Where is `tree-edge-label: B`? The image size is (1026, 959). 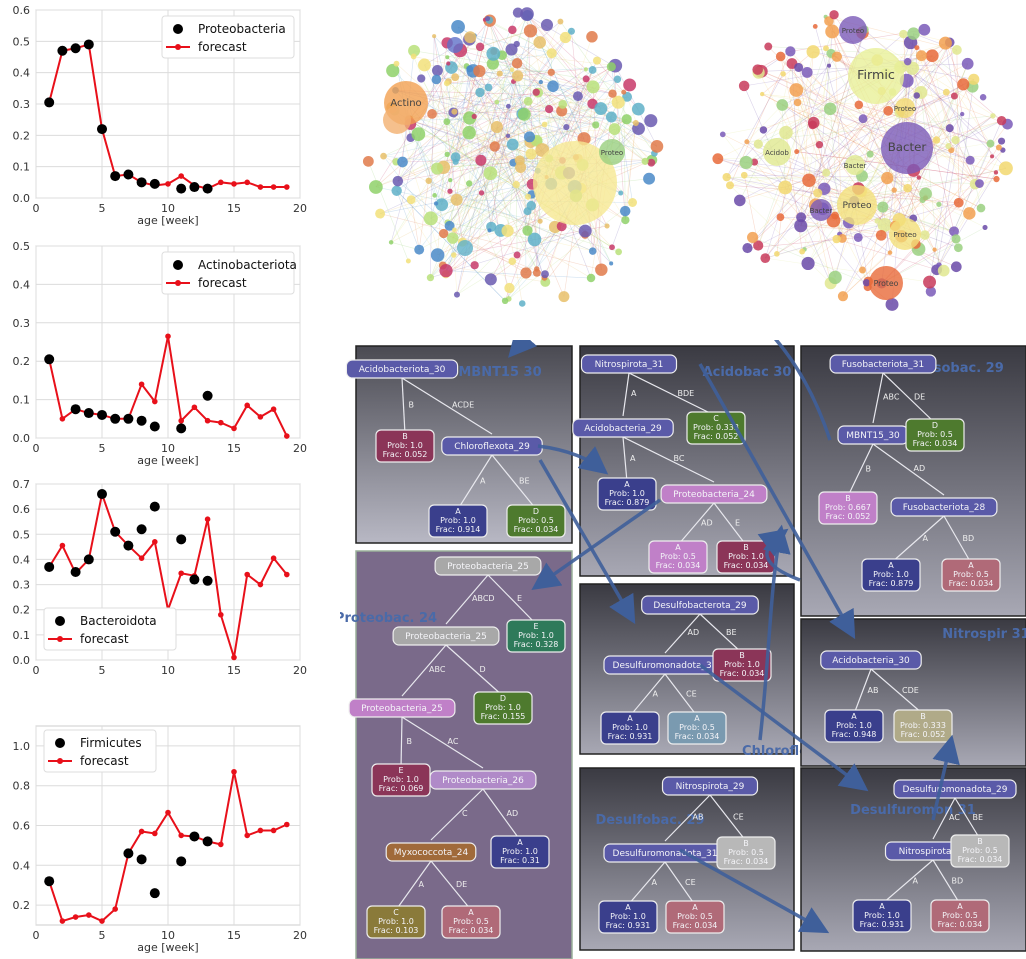
tree-edge-label: B is located at coordinates (412, 405).